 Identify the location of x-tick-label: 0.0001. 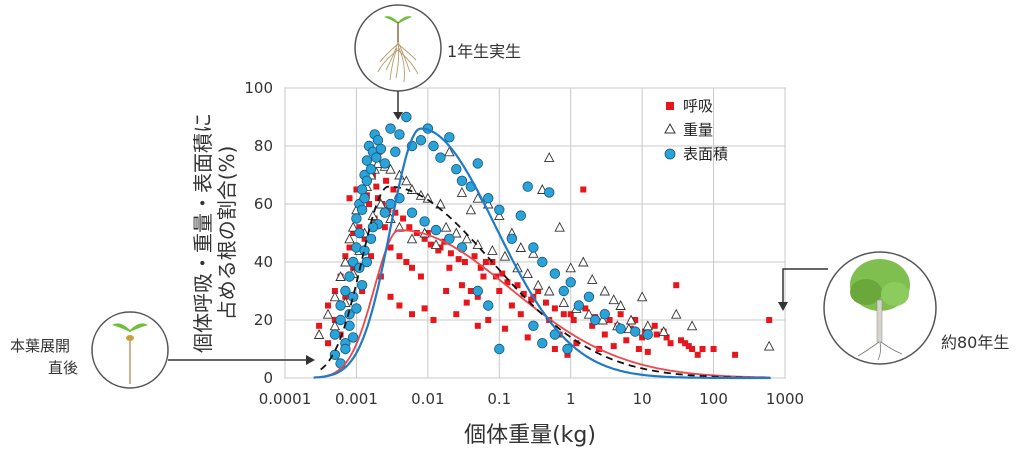
(285, 399).